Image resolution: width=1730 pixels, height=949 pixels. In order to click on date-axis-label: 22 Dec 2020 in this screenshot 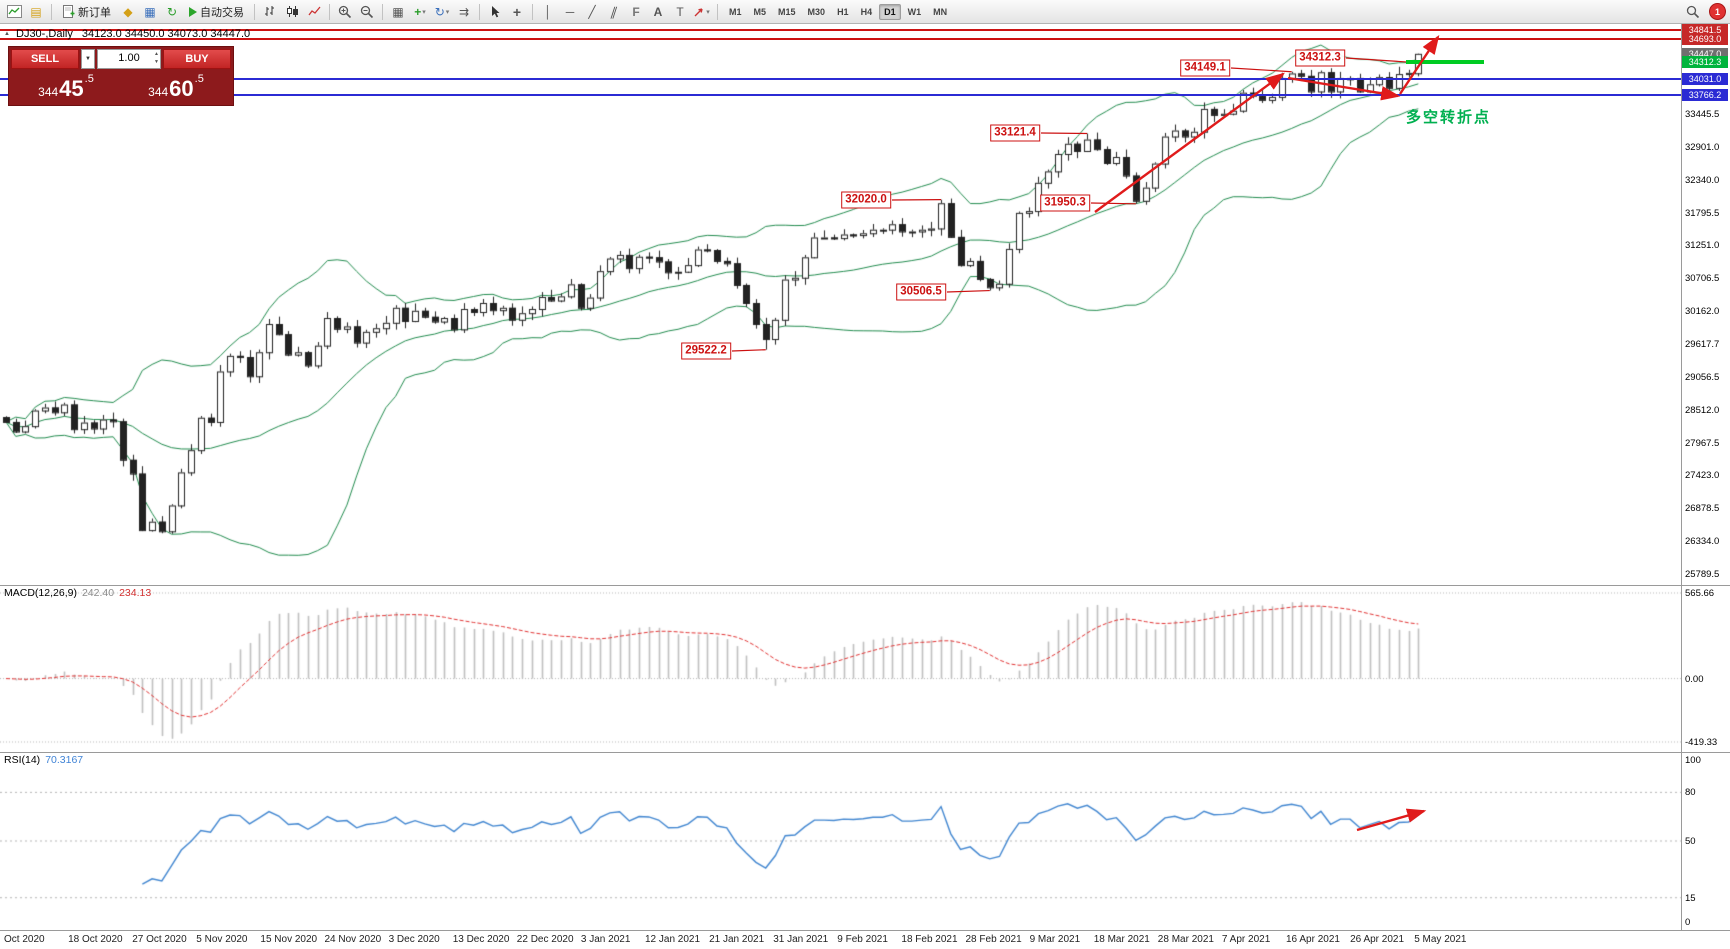, I will do `click(545, 939)`.